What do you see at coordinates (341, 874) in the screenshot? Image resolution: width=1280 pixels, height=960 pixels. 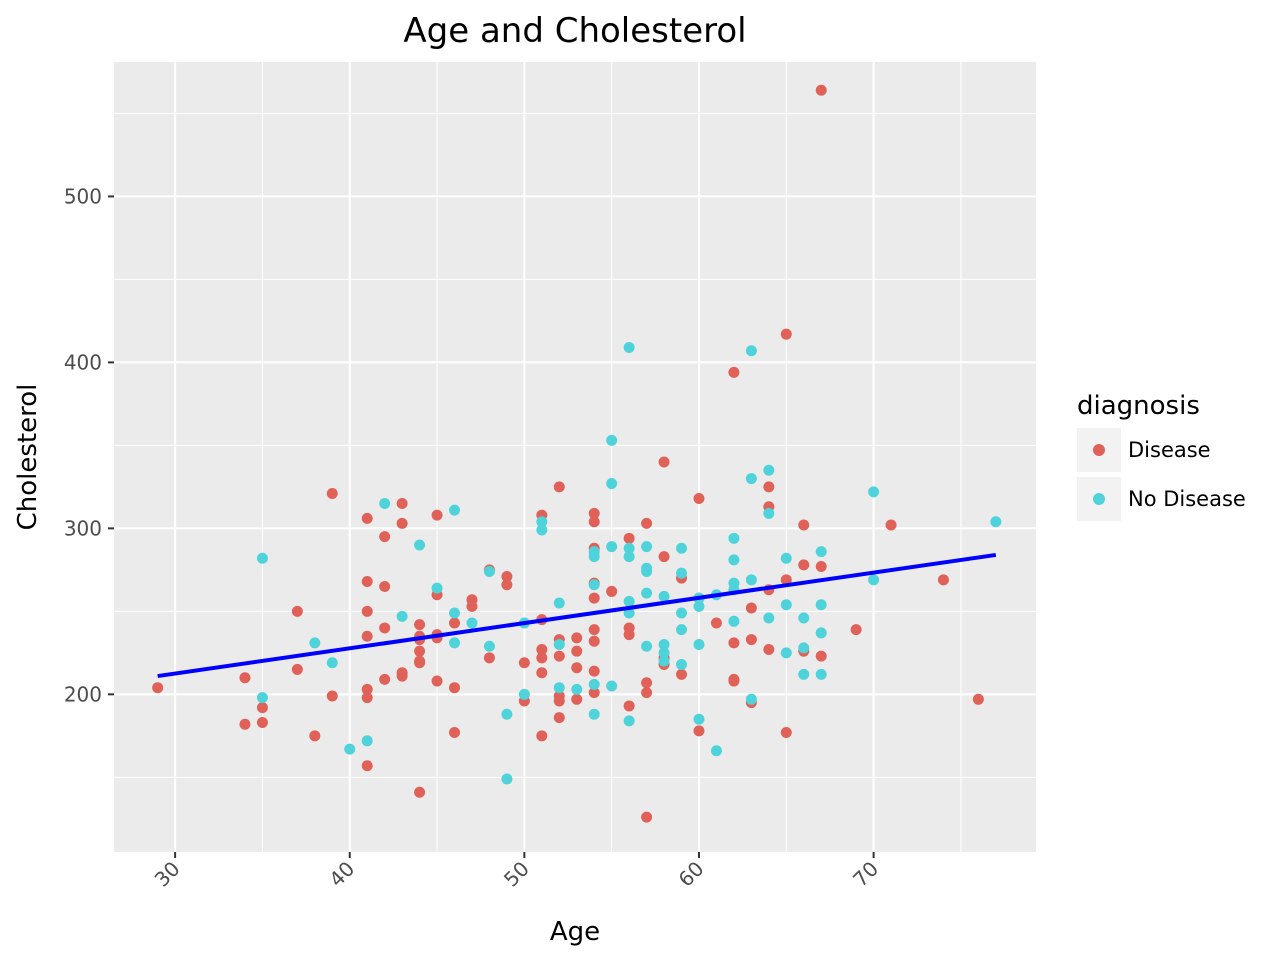 I see `x-tick-label: 40` at bounding box center [341, 874].